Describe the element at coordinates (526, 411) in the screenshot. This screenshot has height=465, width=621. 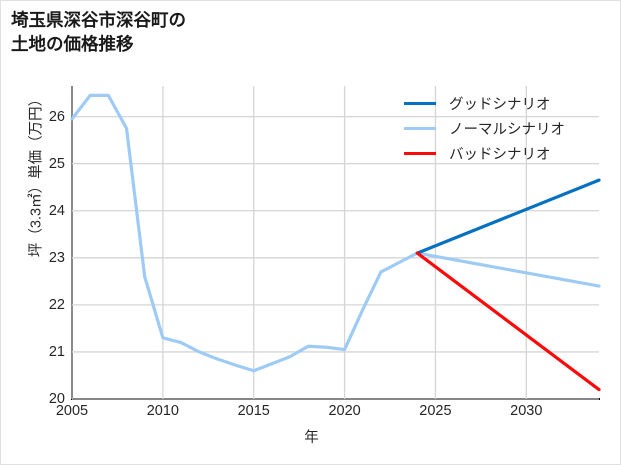
I see `x-tick-label: 2030` at that location.